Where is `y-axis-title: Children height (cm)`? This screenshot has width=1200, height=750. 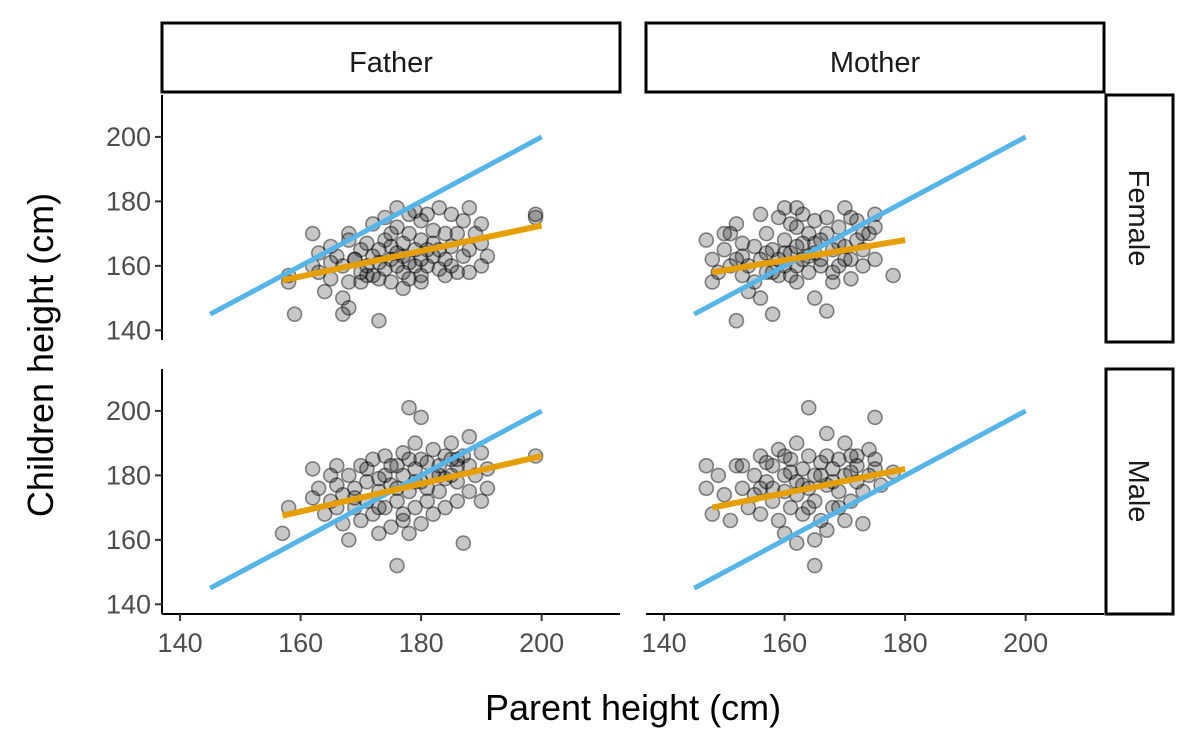 y-axis-title: Children height (cm) is located at coordinates (40, 355).